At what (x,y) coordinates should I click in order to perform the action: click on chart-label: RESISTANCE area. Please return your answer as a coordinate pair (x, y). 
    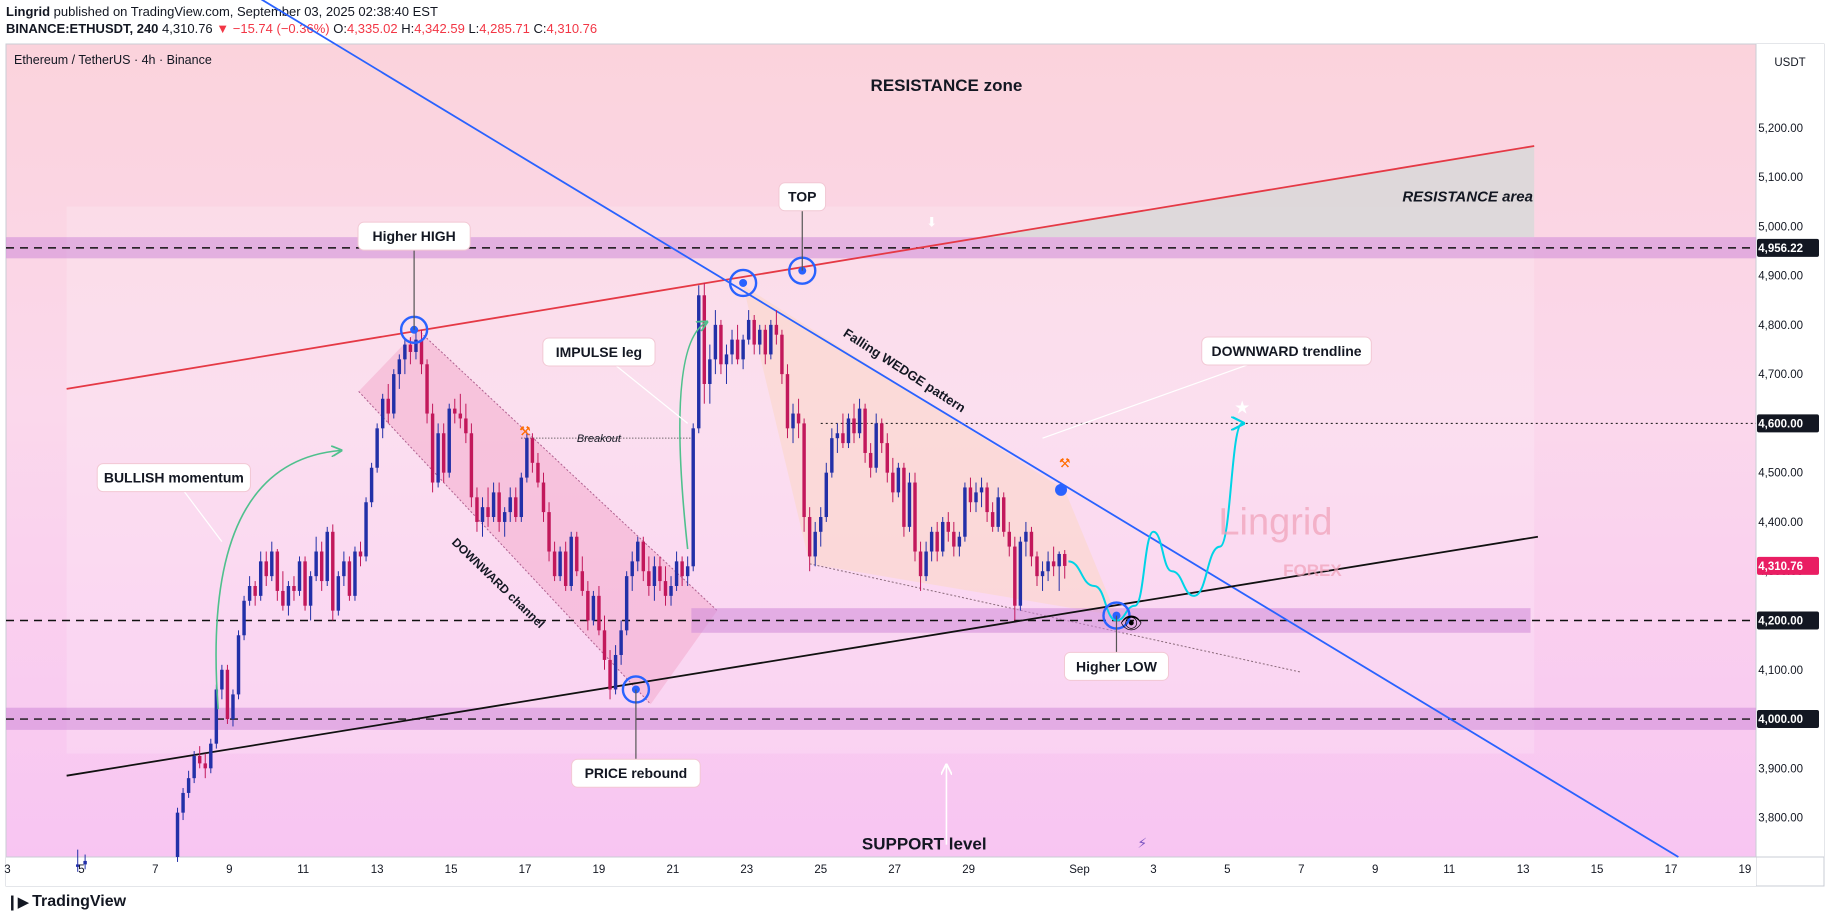
    Looking at the image, I should click on (1467, 197).